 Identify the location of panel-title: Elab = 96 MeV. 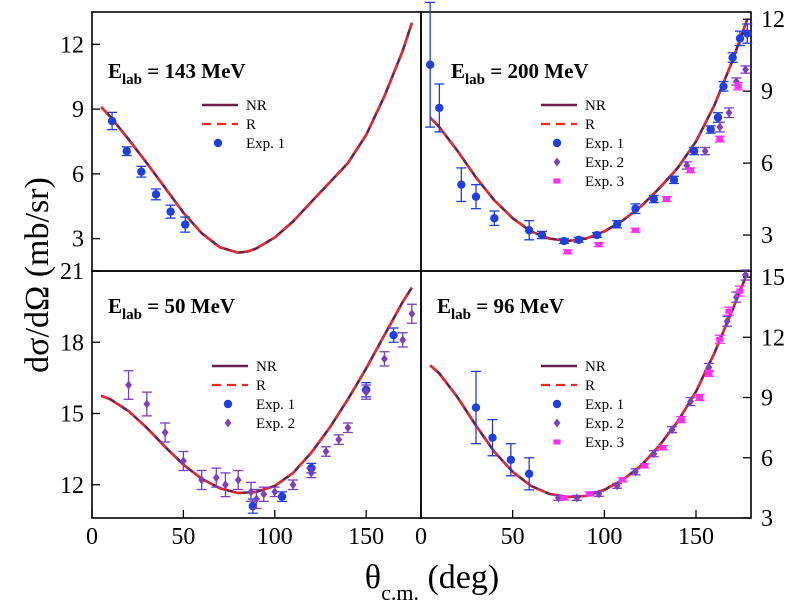
(500, 308).